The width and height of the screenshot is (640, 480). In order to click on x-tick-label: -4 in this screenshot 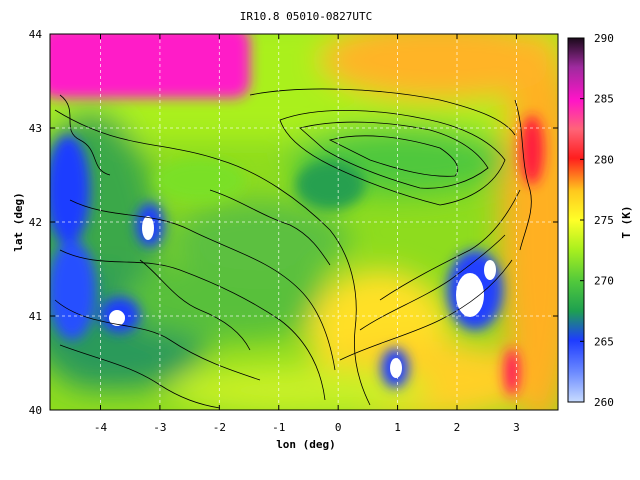, I will do `click(101, 427)`.